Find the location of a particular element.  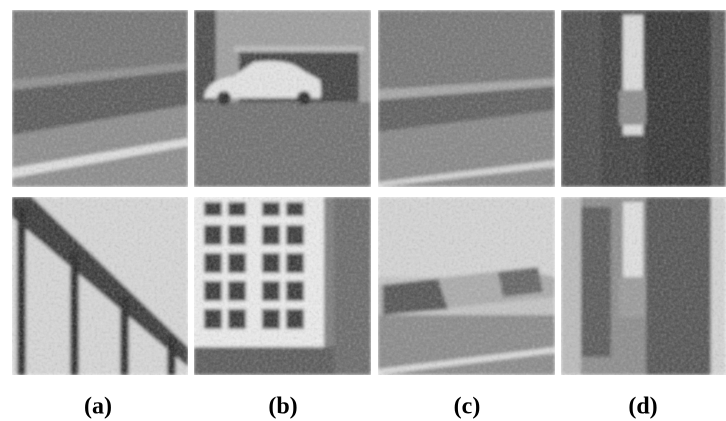

caption: (d) is located at coordinates (642, 407).